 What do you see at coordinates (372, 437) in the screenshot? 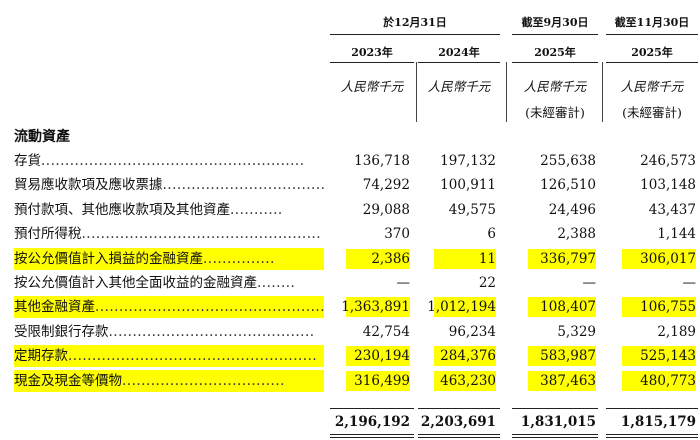
I see `total-double-rule-1b` at bounding box center [372, 437].